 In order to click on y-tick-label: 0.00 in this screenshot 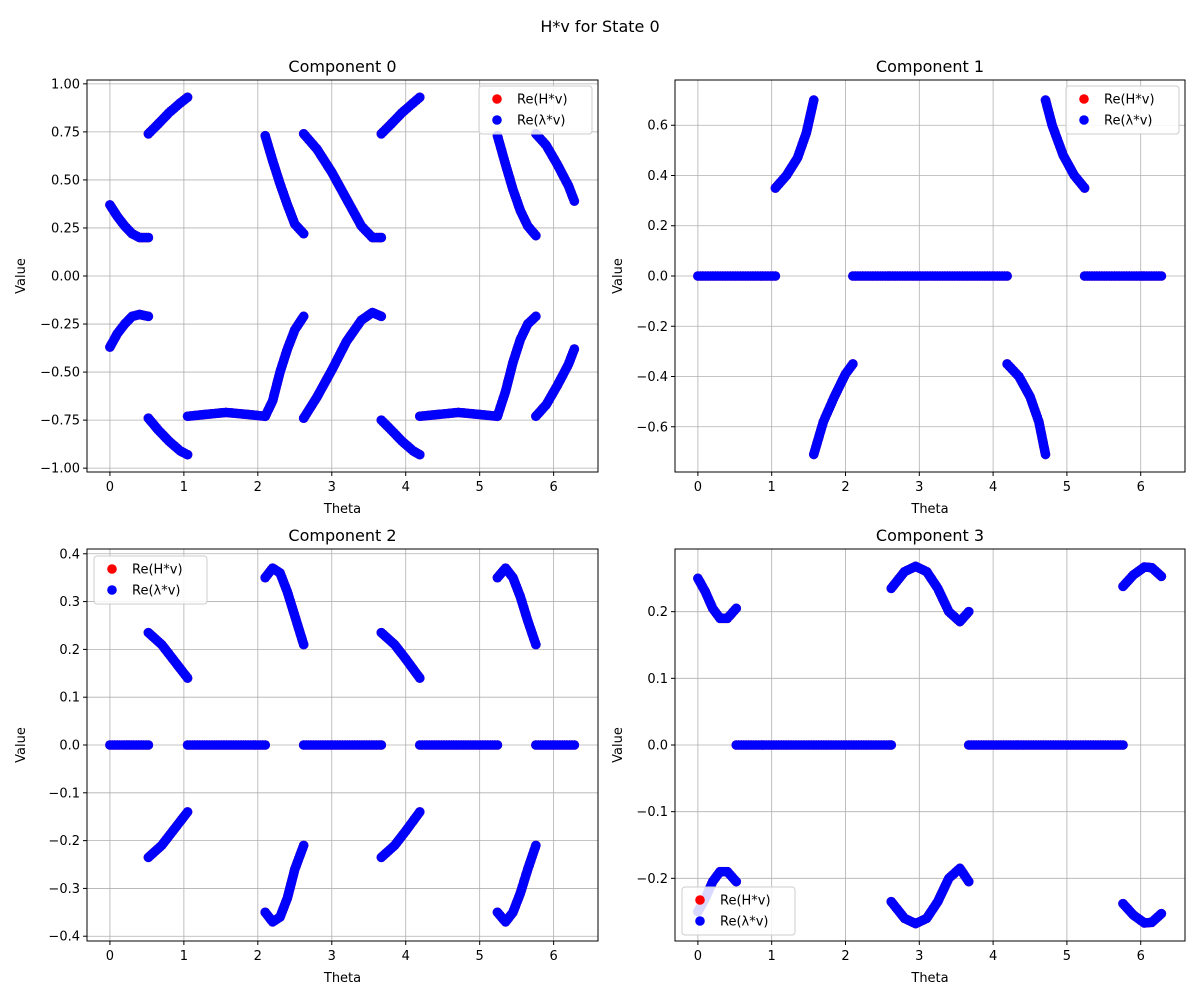, I will do `click(65, 277)`.